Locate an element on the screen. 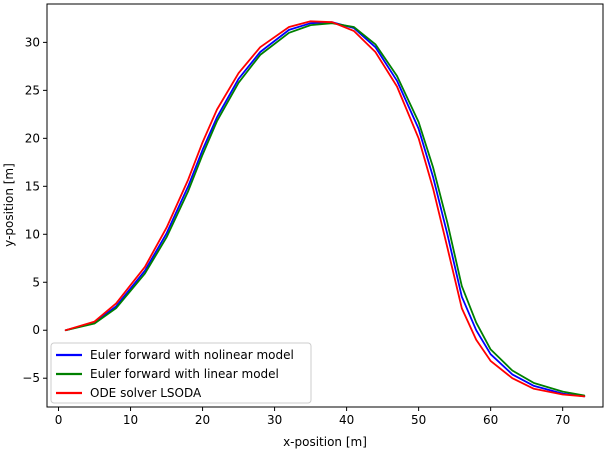 The width and height of the screenshot is (608, 450). y-axis-ticks: −5 0 5 10 15 20 25 30 is located at coordinates (34, 210).